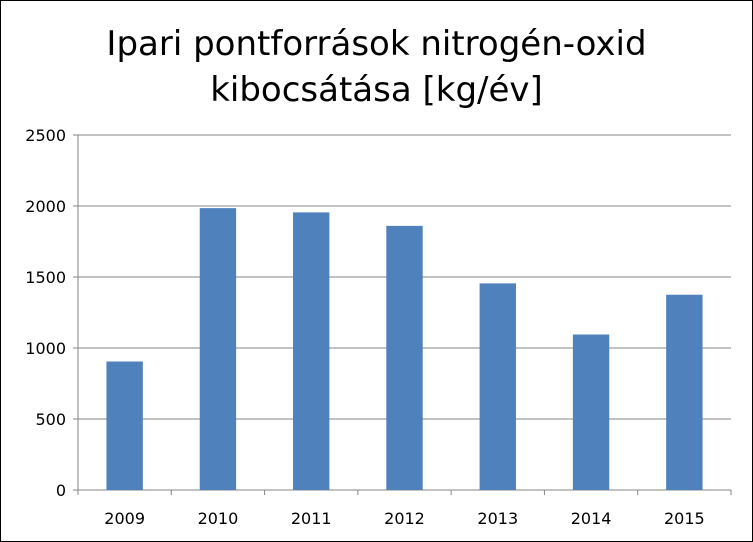  Describe the element at coordinates (404, 518) in the screenshot. I see `x-tick-label-2012: 2012` at that location.